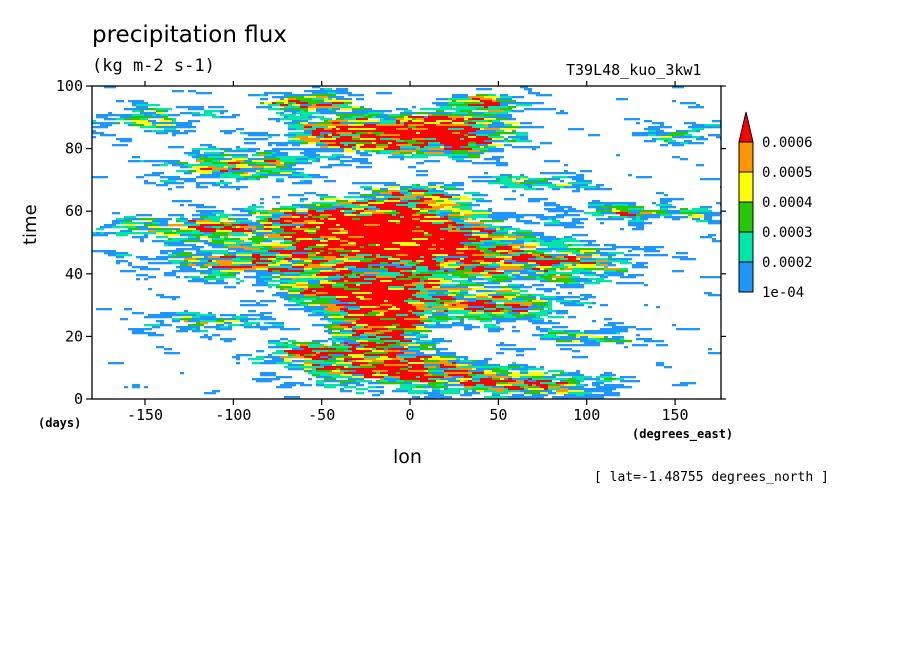  What do you see at coordinates (74, 211) in the screenshot?
I see `y-tick-label: 60` at bounding box center [74, 211].